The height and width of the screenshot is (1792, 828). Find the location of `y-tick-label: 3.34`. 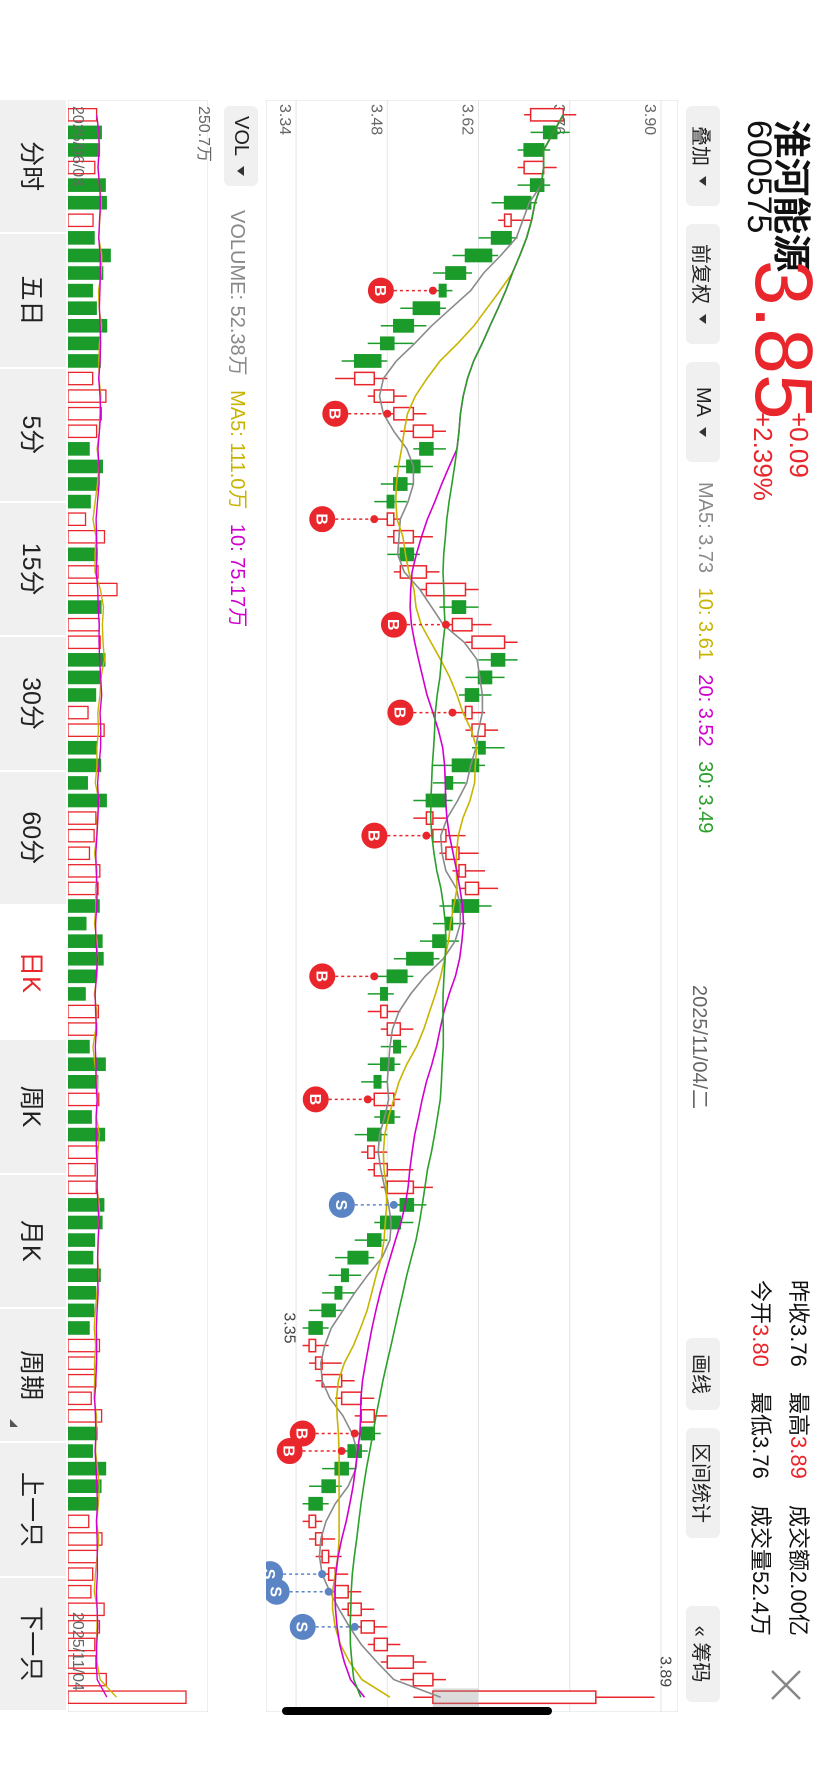

y-tick-label: 3.34 is located at coordinates (284, 119).